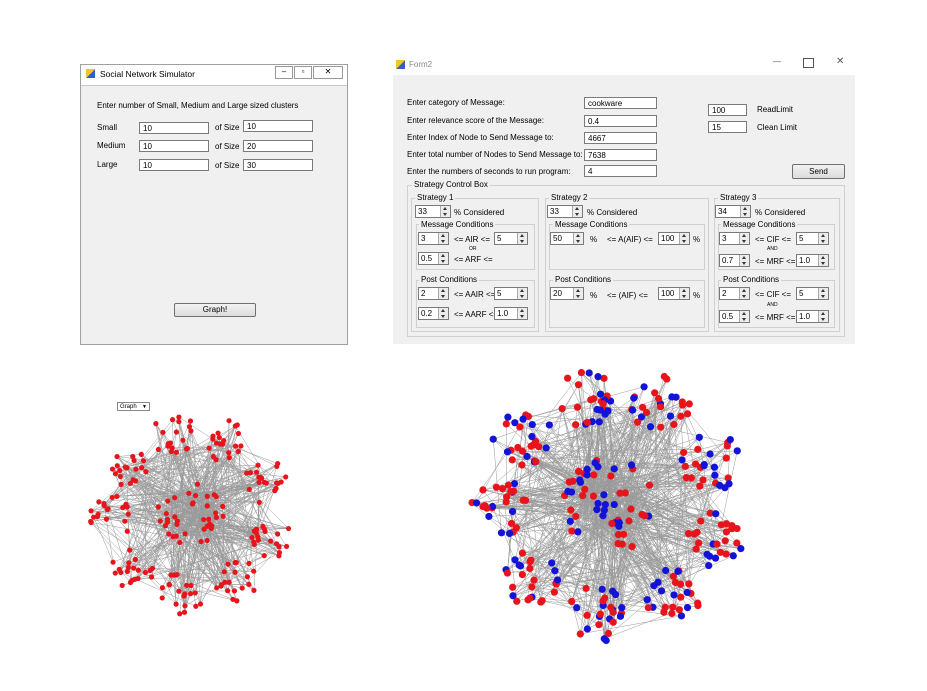 Image resolution: width=927 pixels, height=691 pixels. I want to click on s2-message-conditions-title: Message Conditions, so click(591, 224).